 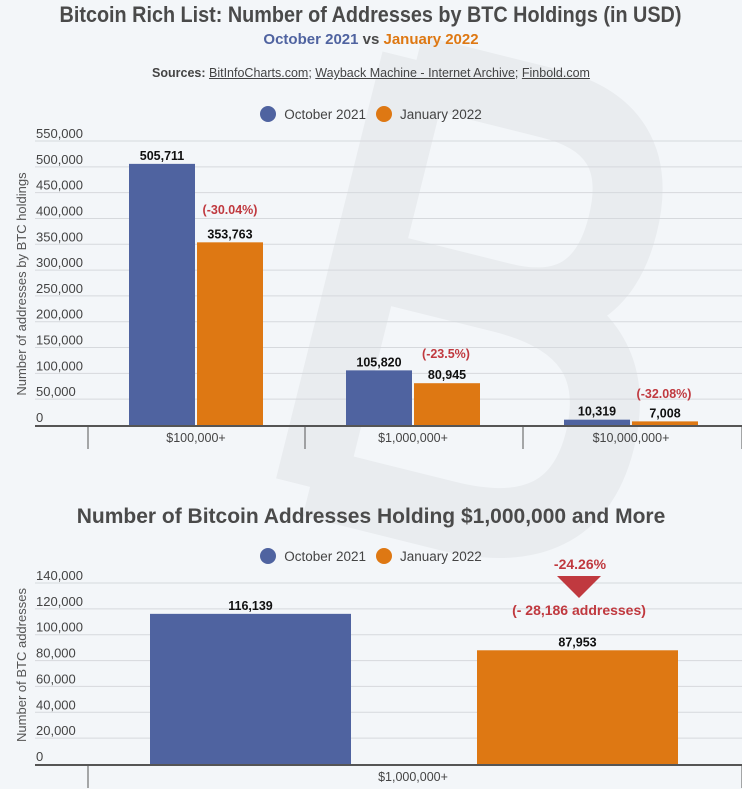 I want to click on y-tick-label: 300,000, so click(x=59, y=262).